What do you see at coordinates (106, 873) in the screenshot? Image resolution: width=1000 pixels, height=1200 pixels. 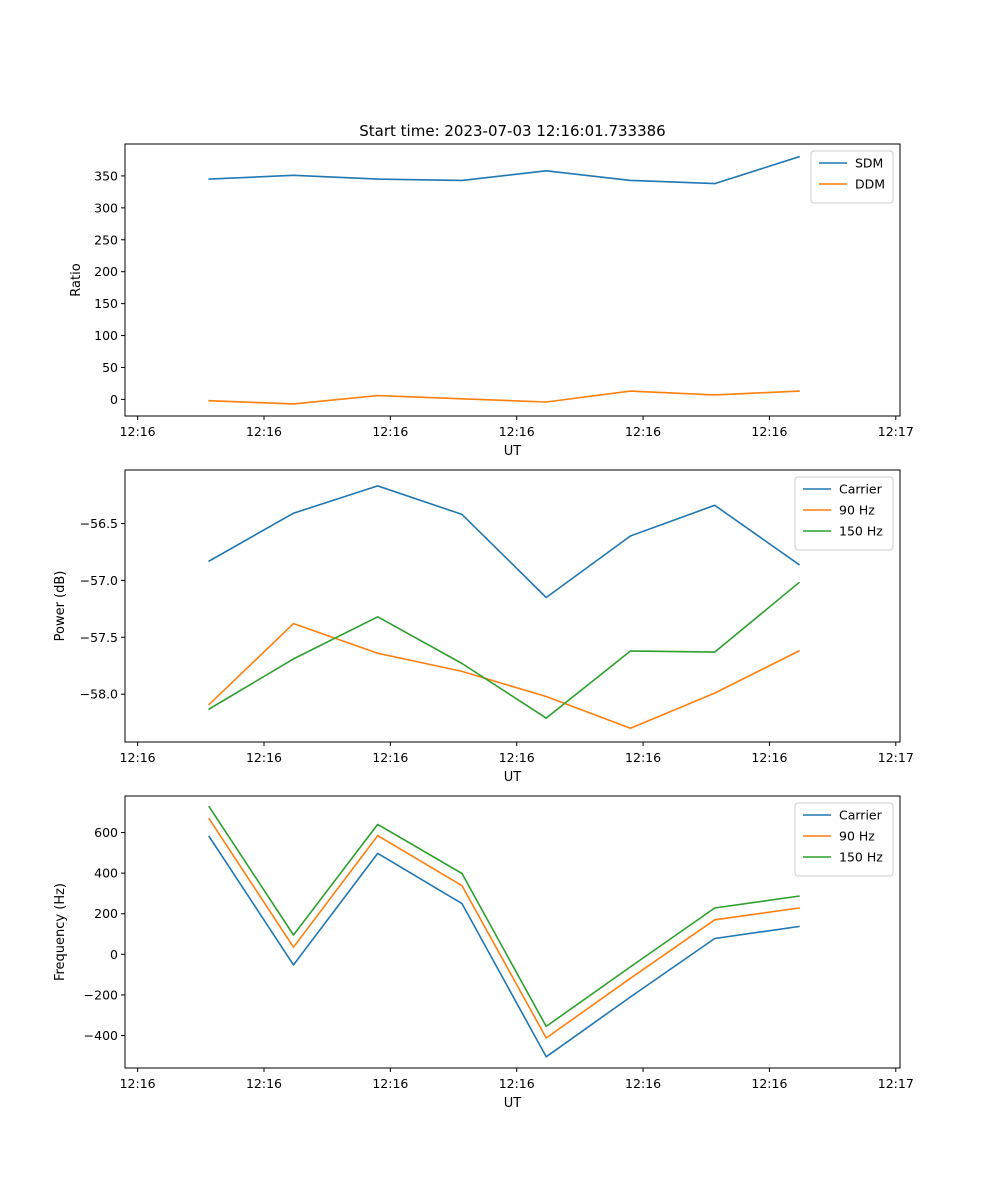 I see `y-tick-label: 400` at bounding box center [106, 873].